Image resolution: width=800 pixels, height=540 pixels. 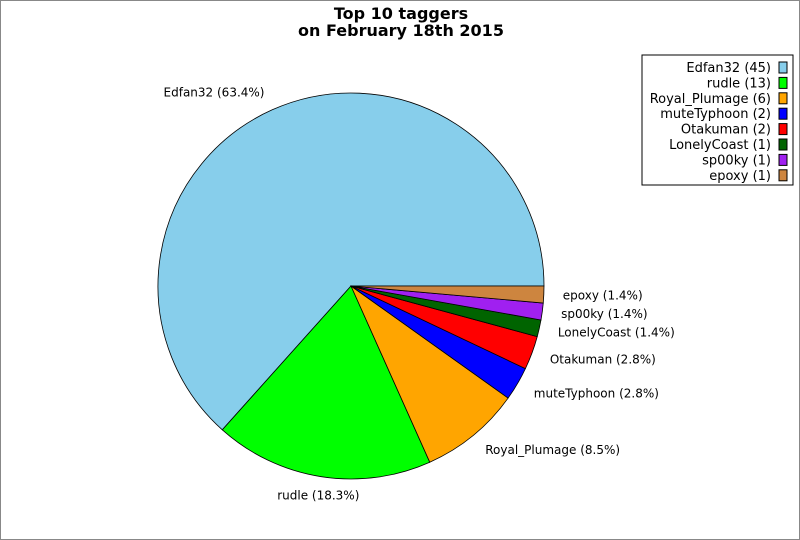 What do you see at coordinates (326, 382) in the screenshot?
I see `pie-slice-rudle` at bounding box center [326, 382].